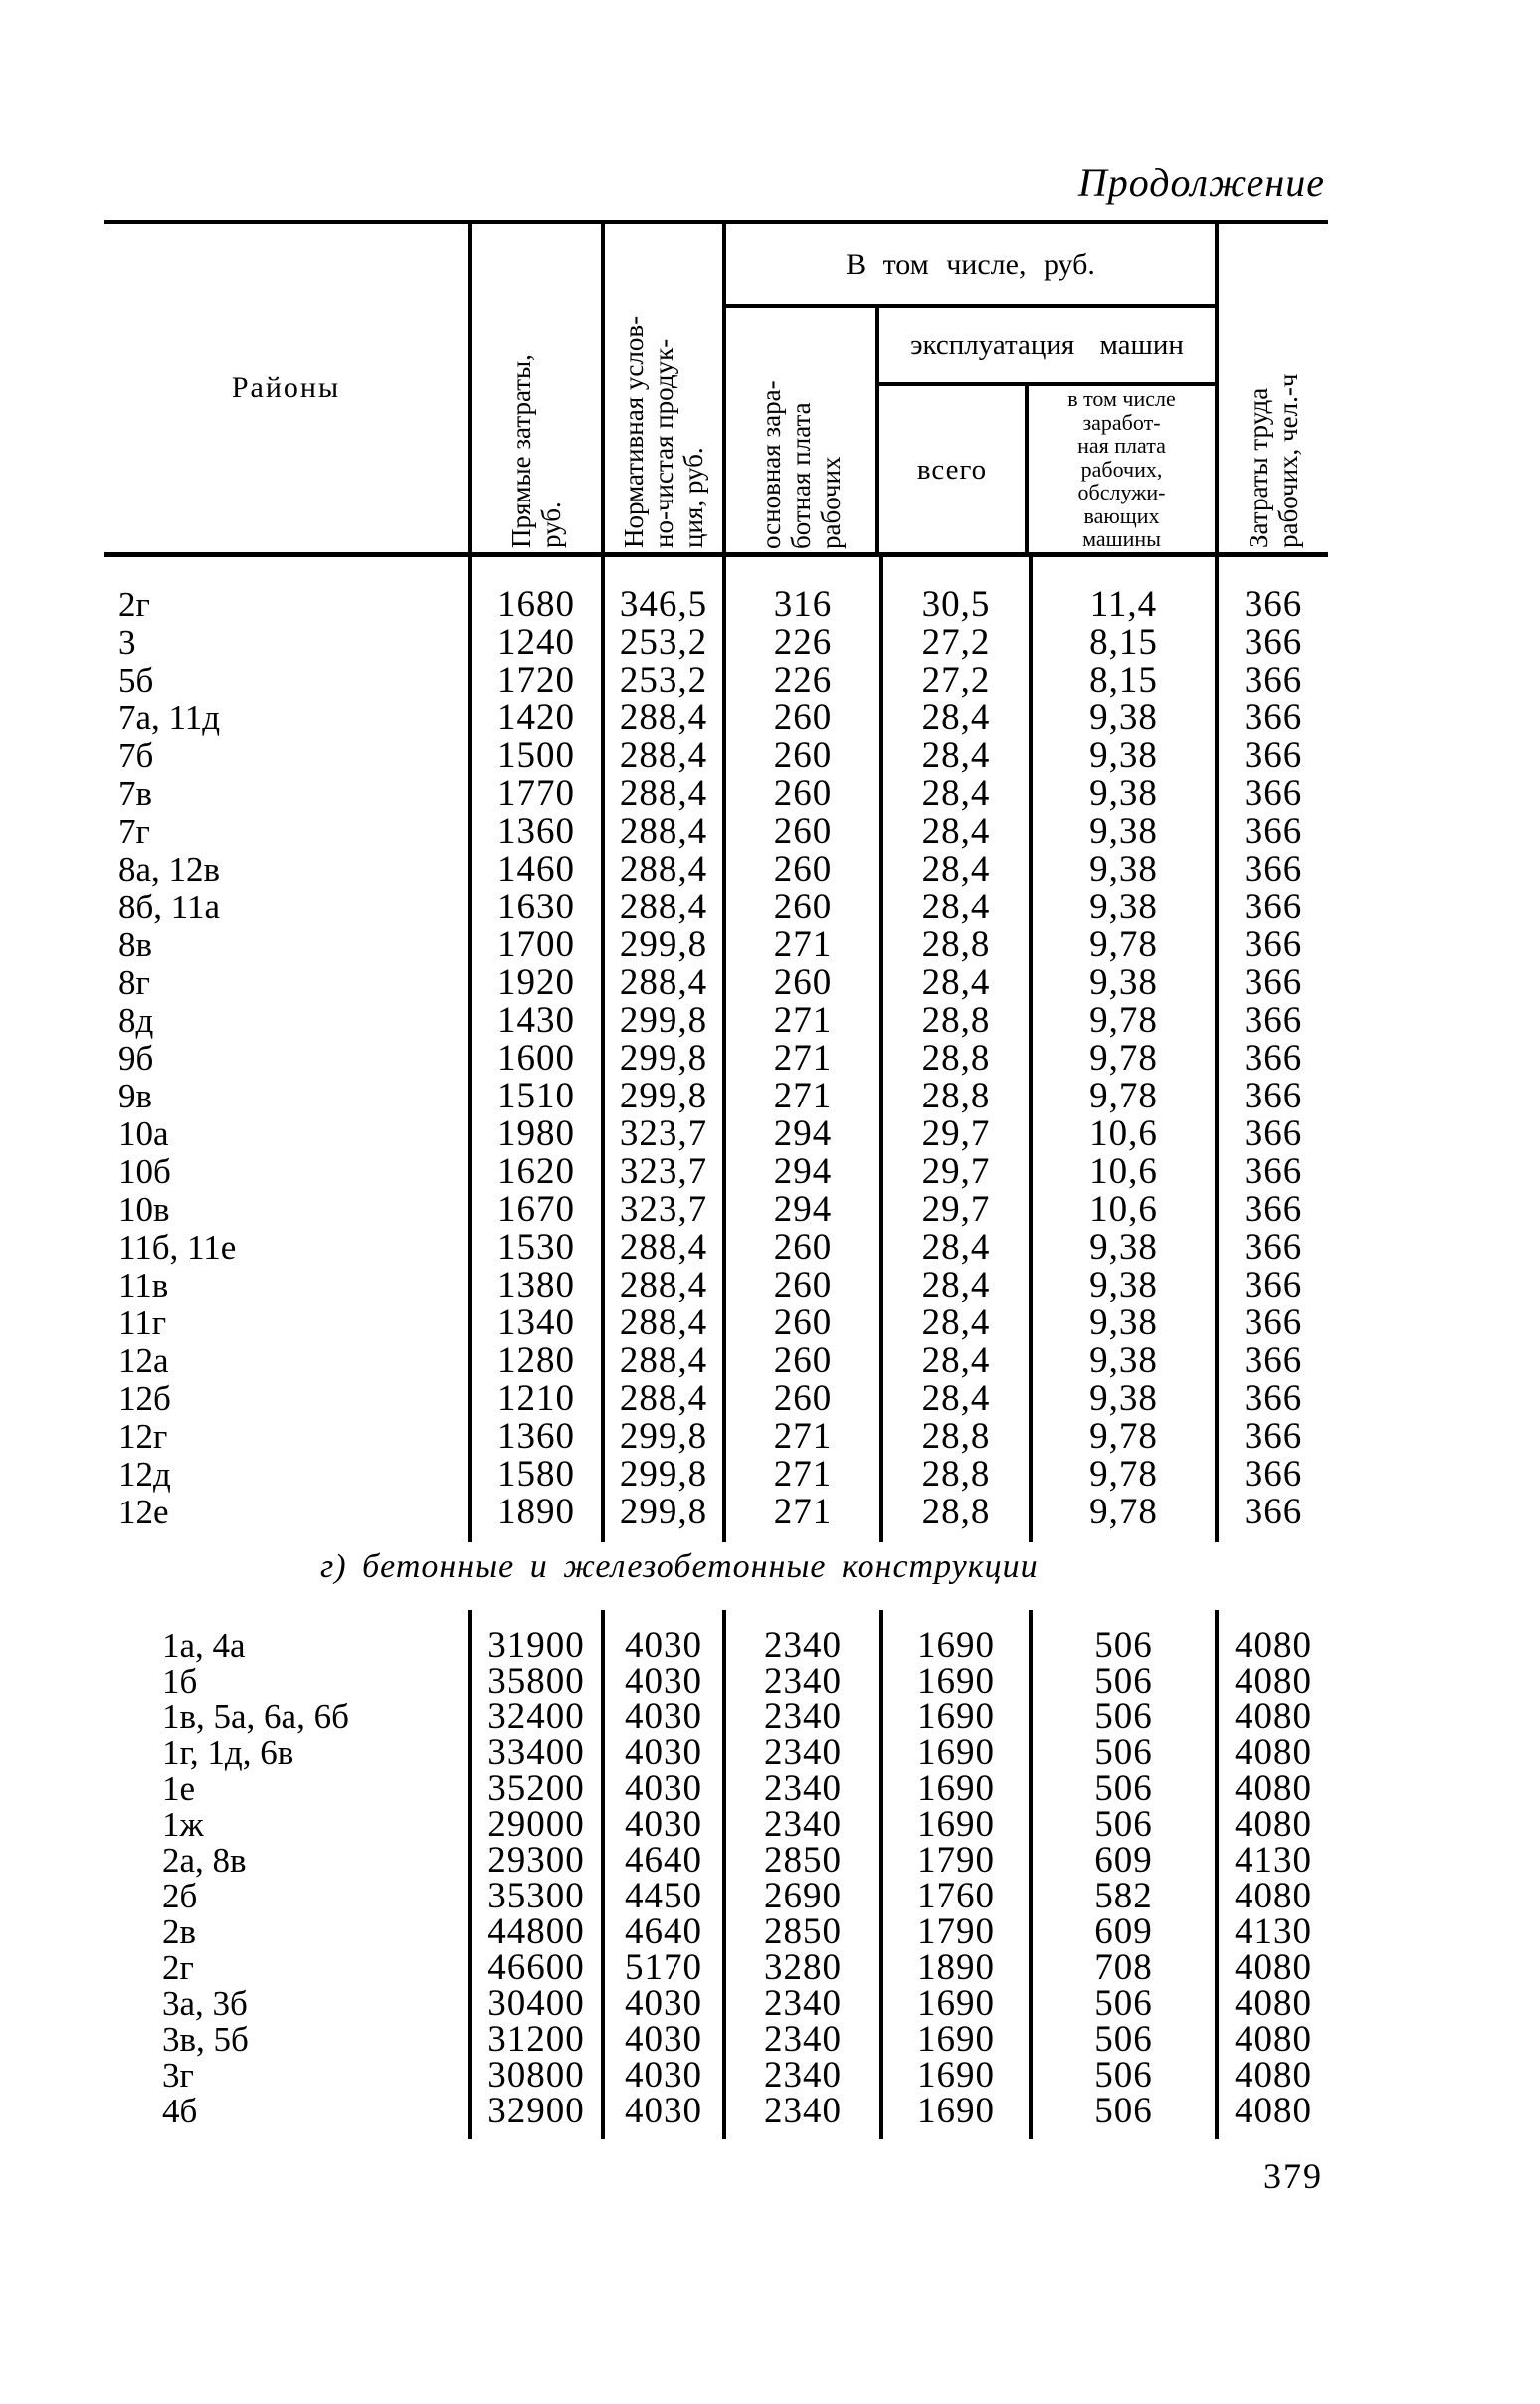 Image resolution: width=1540 pixels, height=2404 pixels. I want to click on value-cell: 1380, so click(538, 1285).